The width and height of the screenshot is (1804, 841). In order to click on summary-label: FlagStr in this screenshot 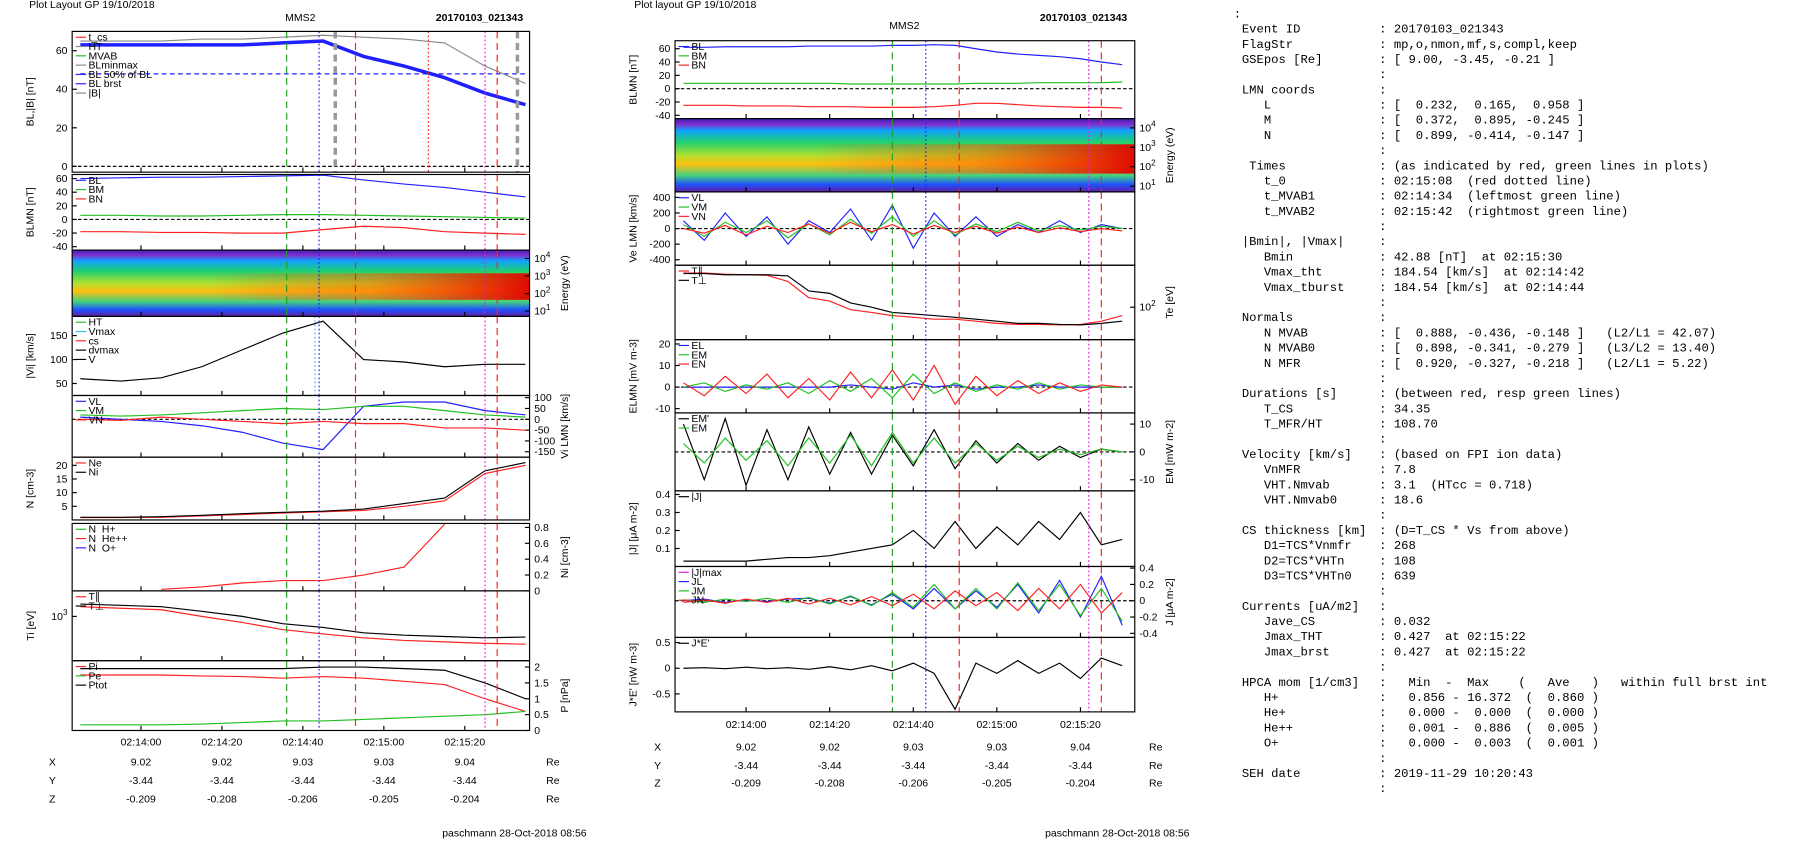, I will do `click(1267, 45)`.